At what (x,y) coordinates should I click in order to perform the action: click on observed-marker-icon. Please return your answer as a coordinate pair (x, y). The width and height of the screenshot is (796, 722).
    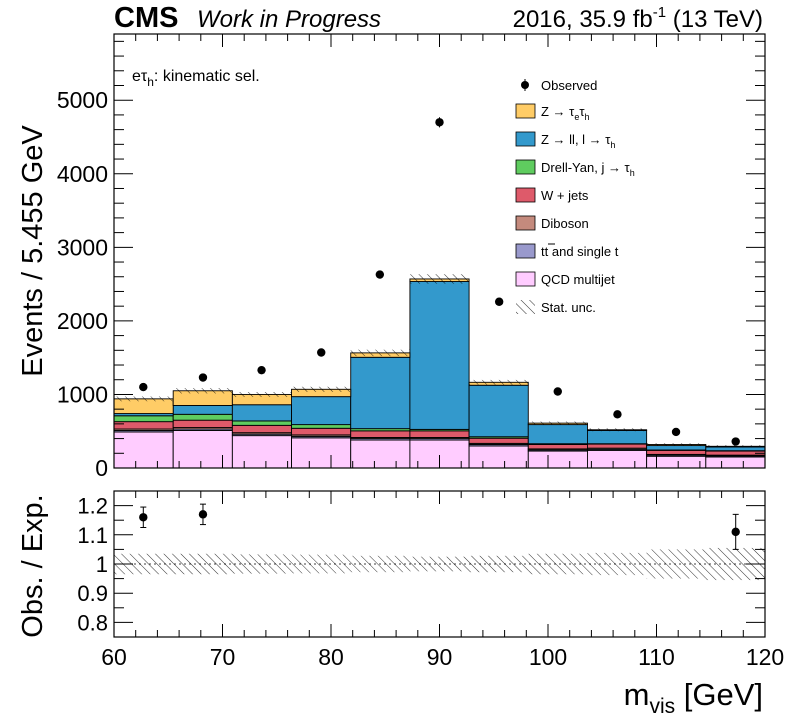
    Looking at the image, I should click on (525, 85).